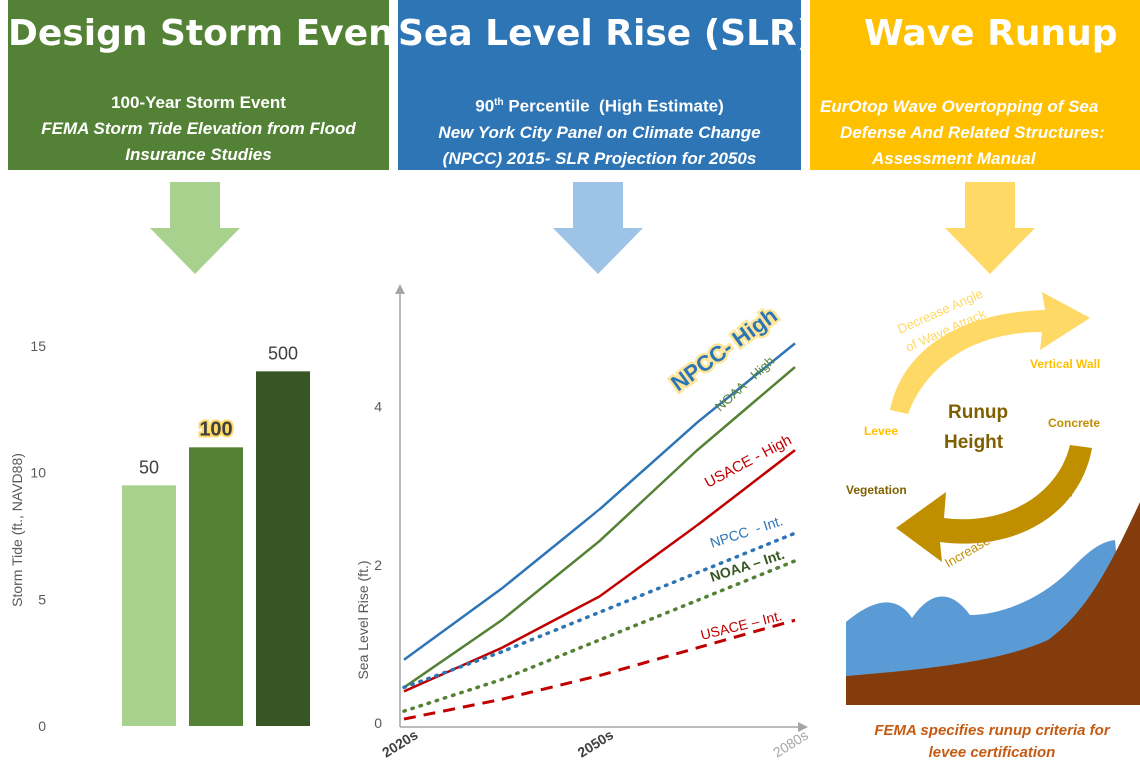 The height and width of the screenshot is (770, 1140). Describe the element at coordinates (363, 619) in the screenshot. I see `y-axis-label: Sea Level Rise (ft.)` at that location.